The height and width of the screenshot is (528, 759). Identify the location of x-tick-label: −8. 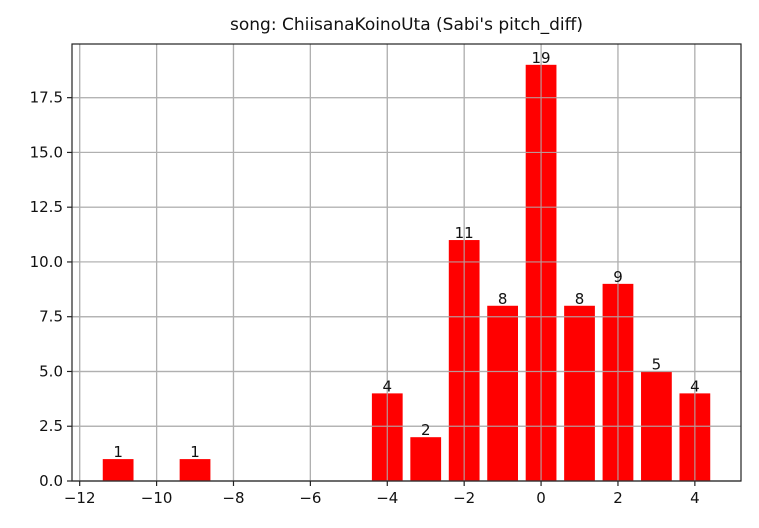
(233, 498).